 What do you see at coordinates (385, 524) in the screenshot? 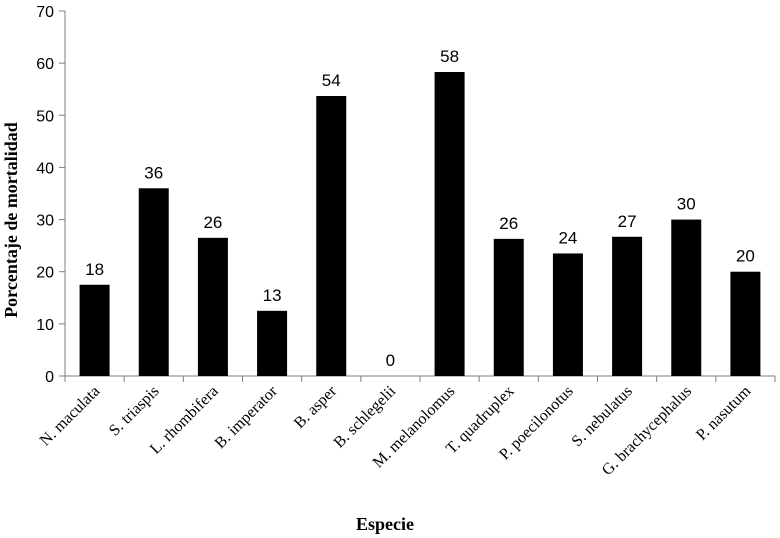
I see `x-axis-title: Especie` at bounding box center [385, 524].